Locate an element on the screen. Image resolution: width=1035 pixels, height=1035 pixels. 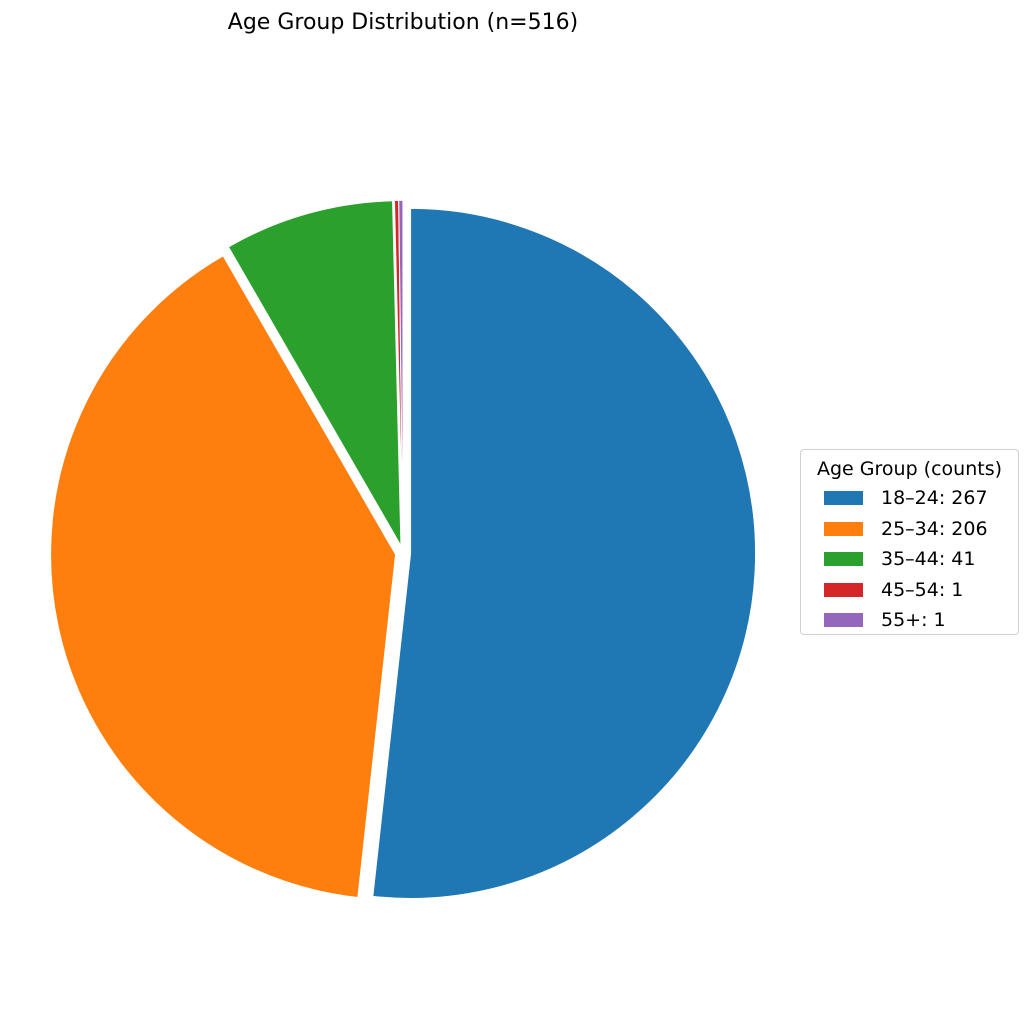
legend-item-45-54: 45–54: 1 is located at coordinates (909, 590).